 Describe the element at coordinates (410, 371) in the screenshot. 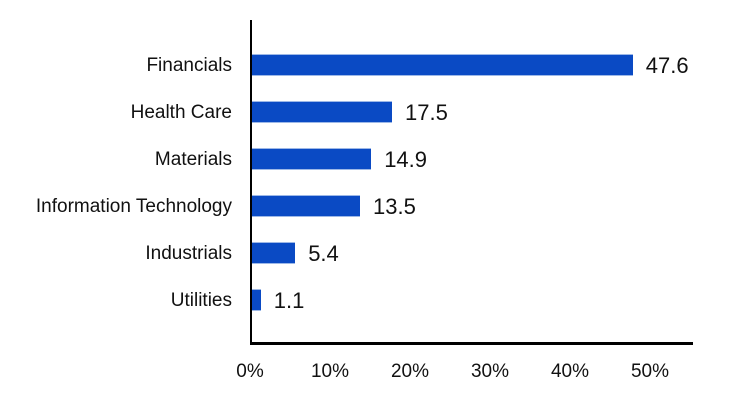

I see `x-tick-label: 20%` at that location.